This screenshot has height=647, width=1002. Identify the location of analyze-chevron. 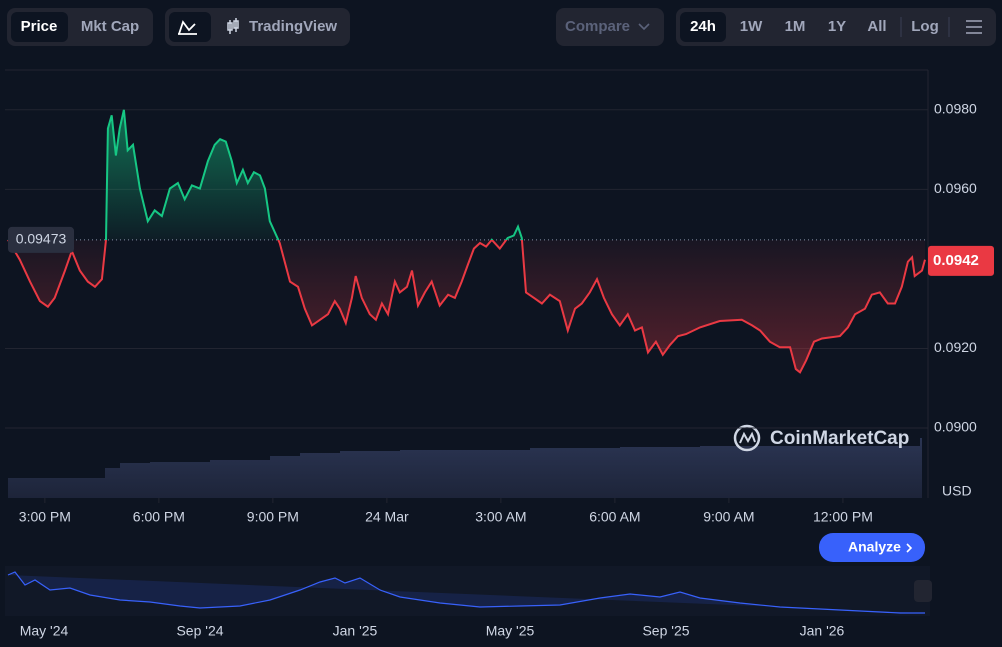
(909, 548).